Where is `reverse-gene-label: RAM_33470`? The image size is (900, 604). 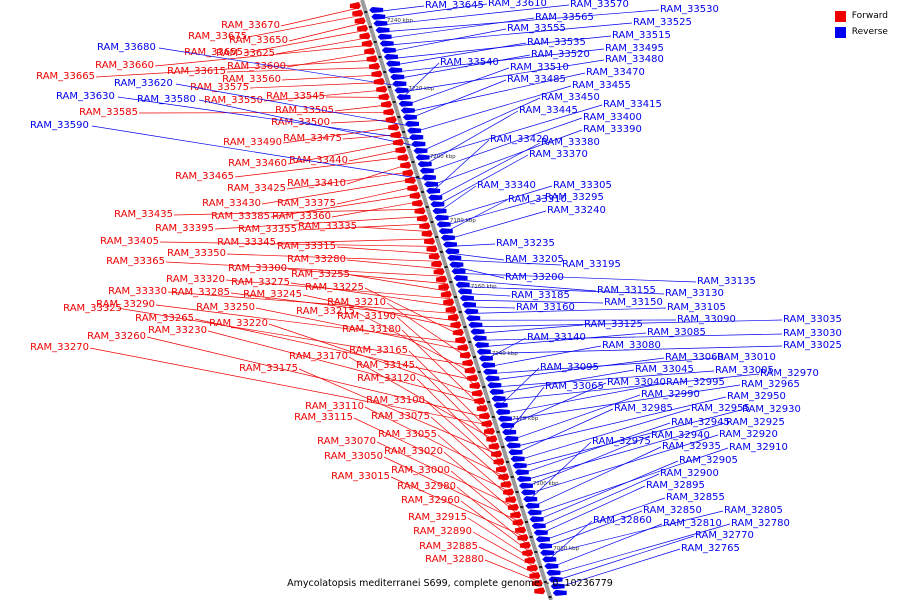 reverse-gene-label: RAM_33470 is located at coordinates (615, 72).